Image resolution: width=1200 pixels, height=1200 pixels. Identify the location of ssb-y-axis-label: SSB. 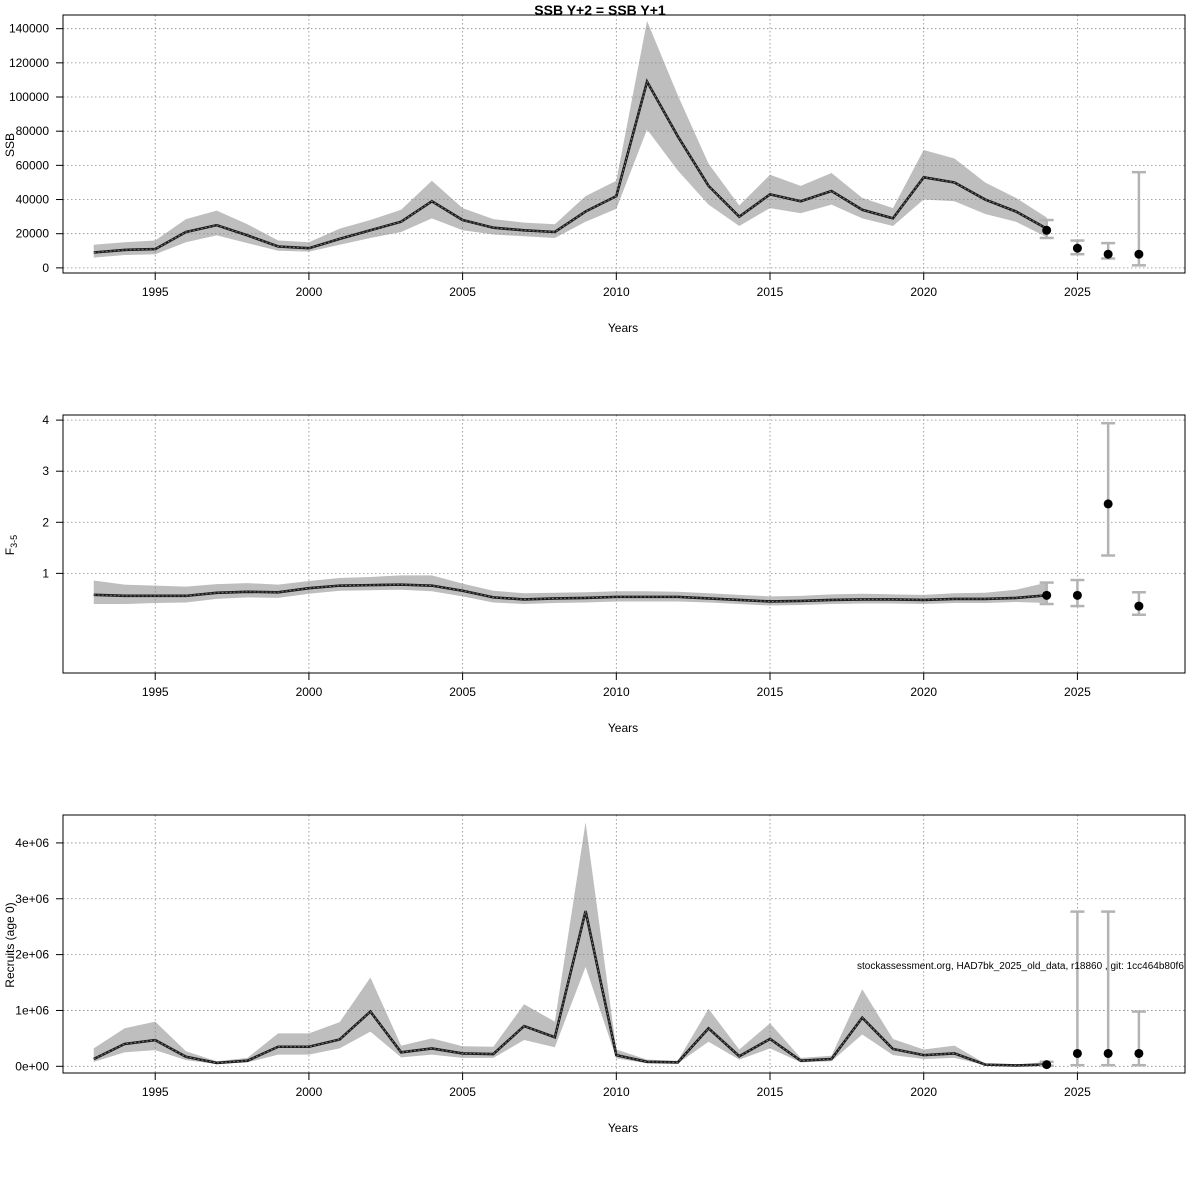
(10, 145).